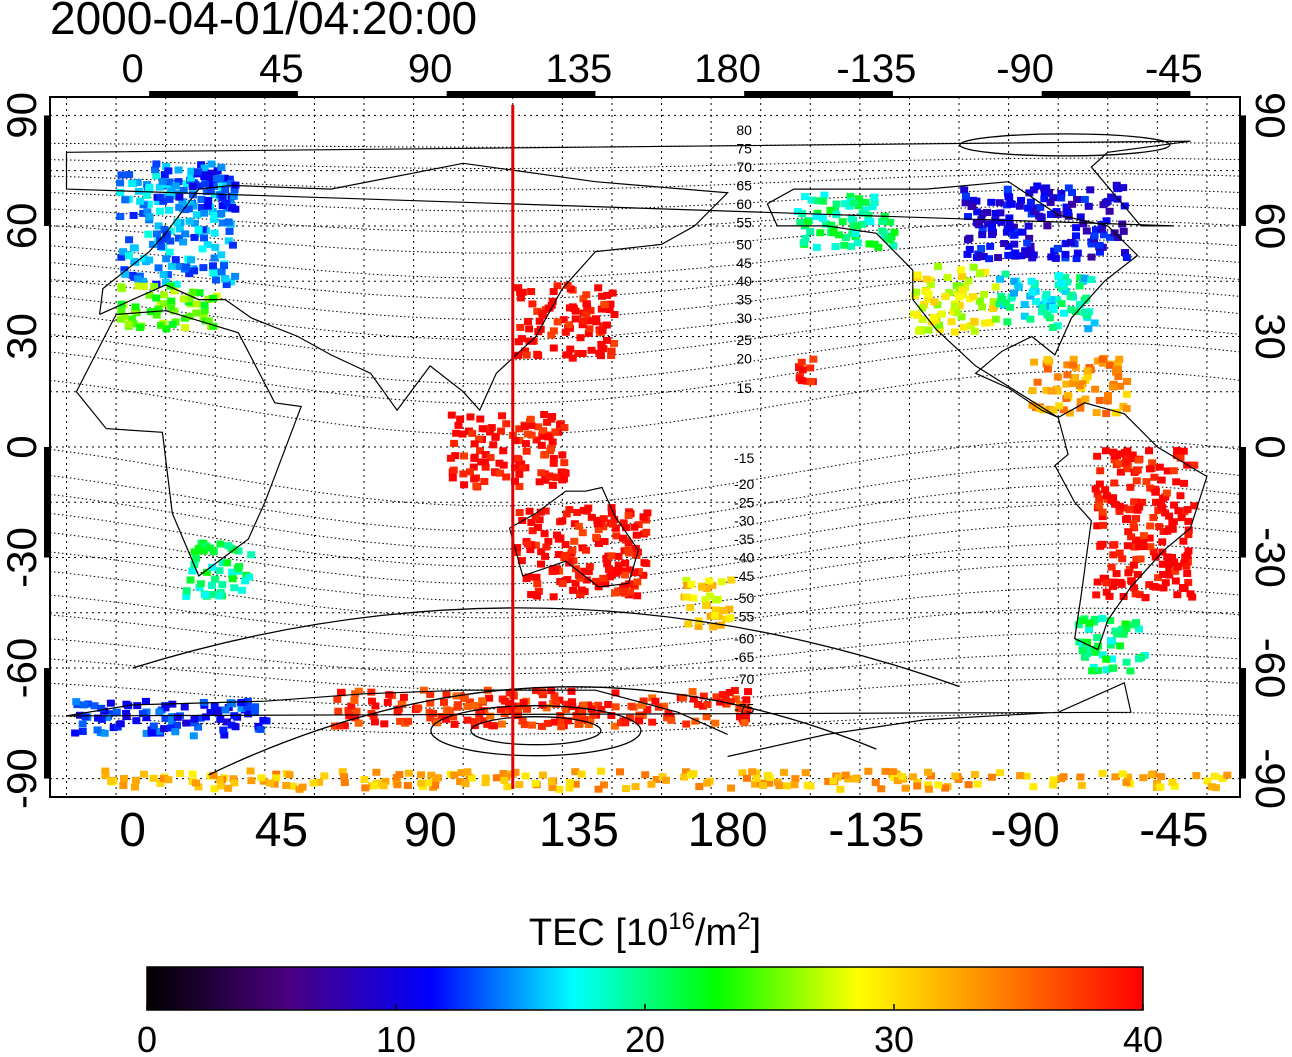 The width and height of the screenshot is (1292, 1057). What do you see at coordinates (1131, 526) in the screenshot?
I see `coastline` at bounding box center [1131, 526].